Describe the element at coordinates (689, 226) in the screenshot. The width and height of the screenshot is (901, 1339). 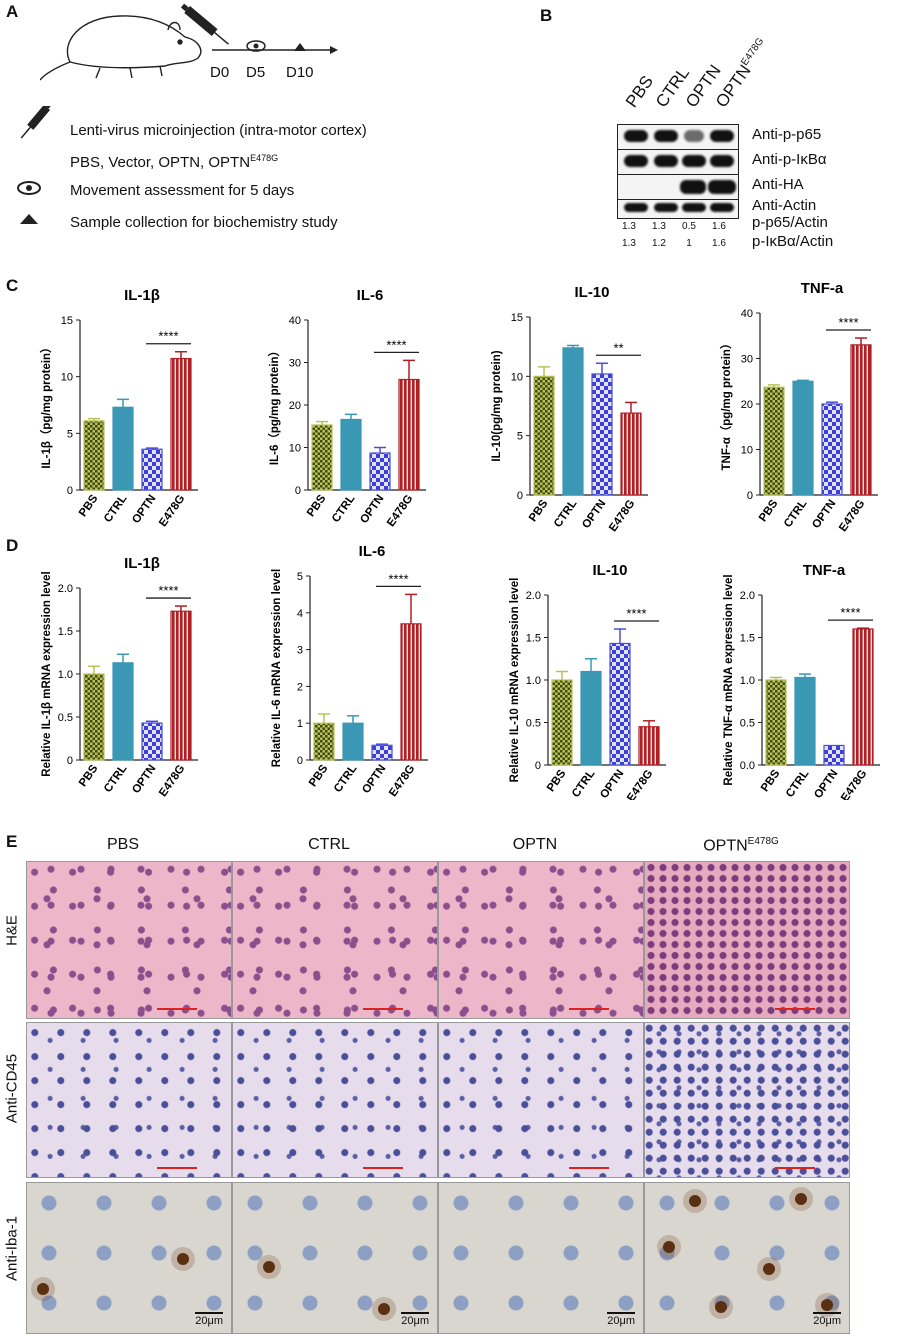
I see `ratio-p65-optn: 0.5` at that location.